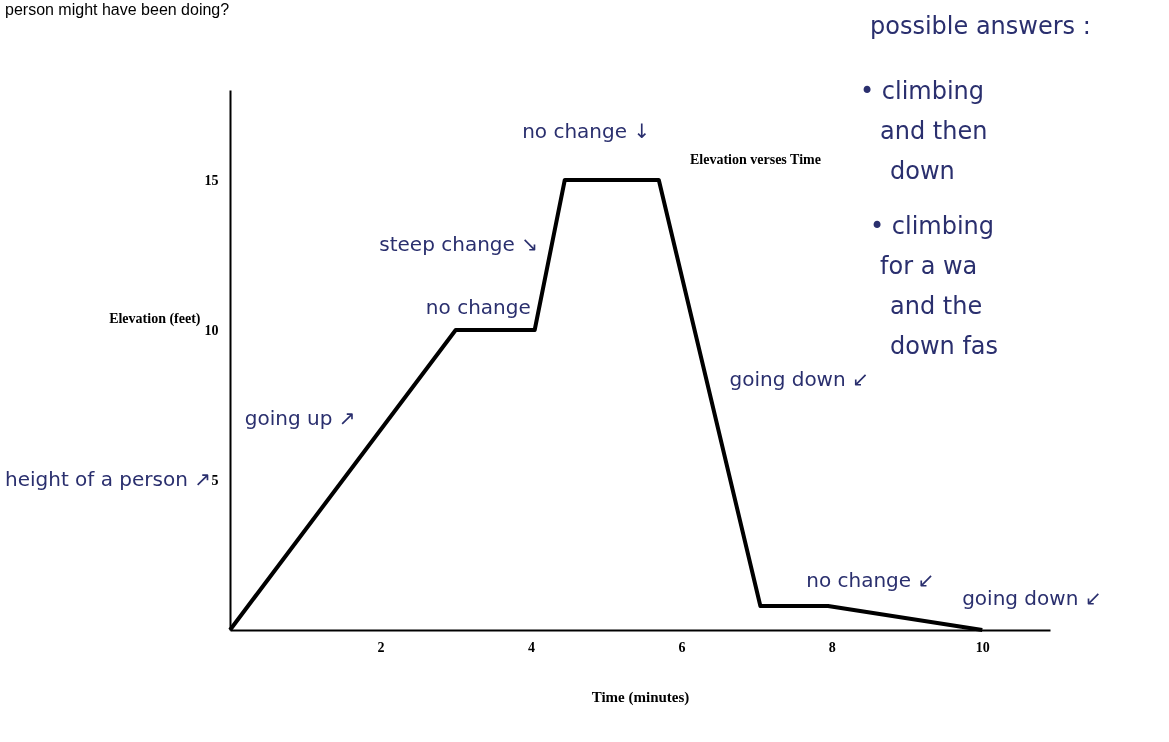 This screenshot has height=742, width=1169. Describe the element at coordinates (215, 480) in the screenshot. I see `y-tick-label: 5` at that location.